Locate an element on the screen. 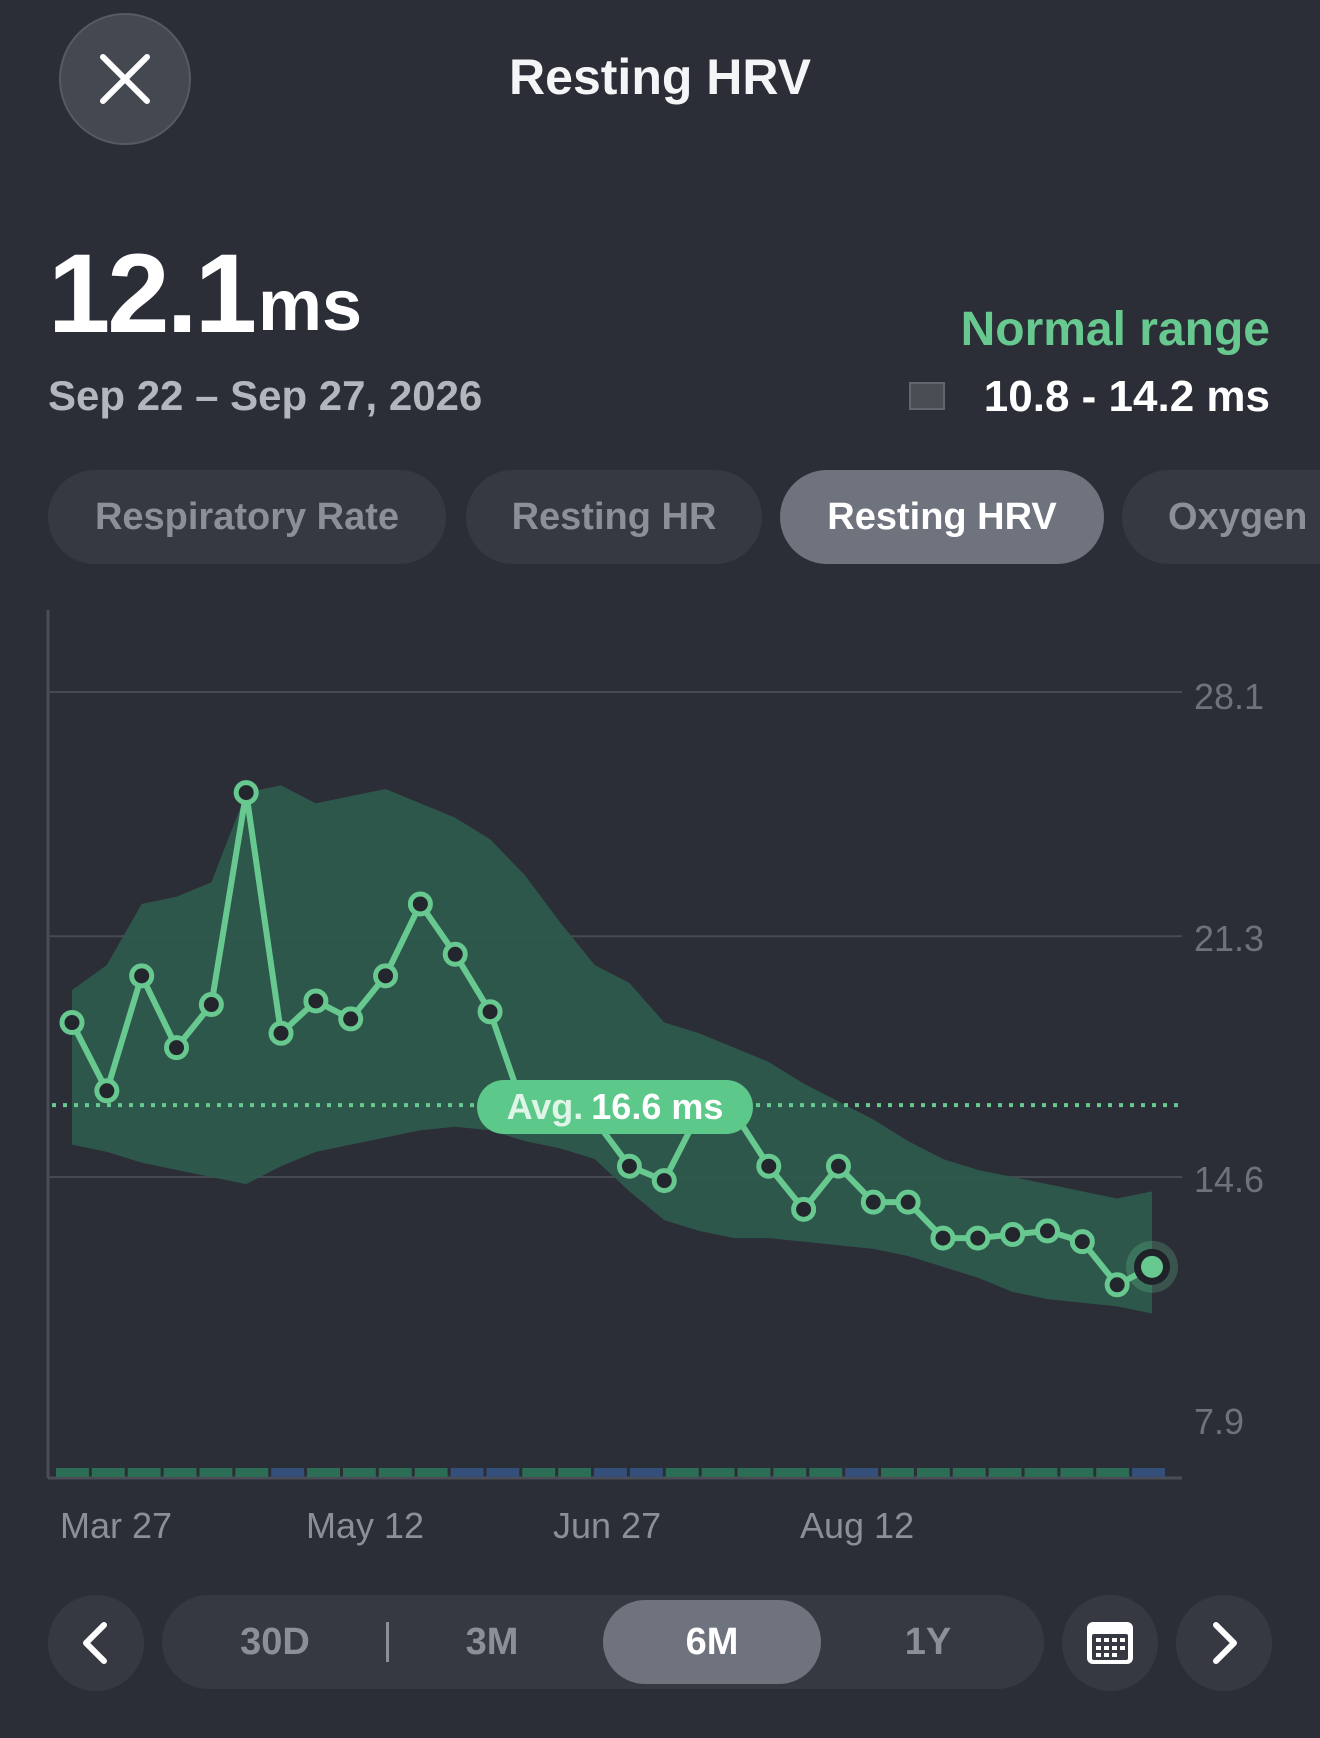  latest-point is located at coordinates (1152, 1266).